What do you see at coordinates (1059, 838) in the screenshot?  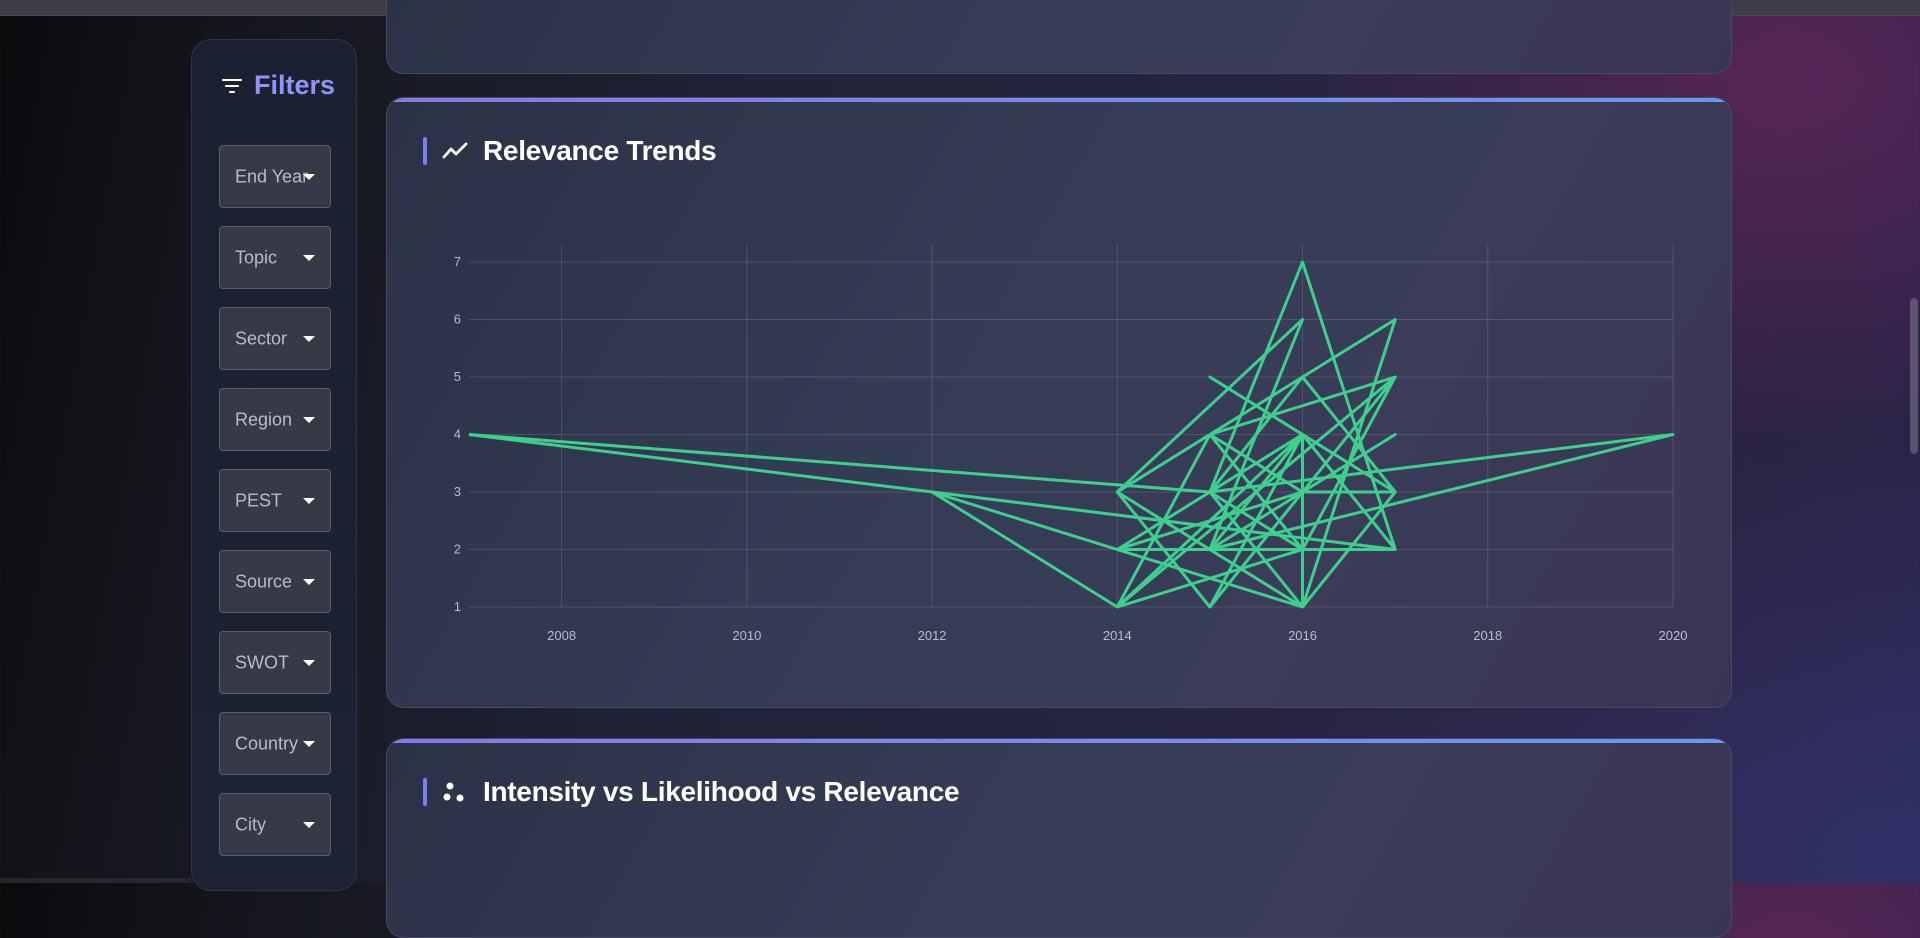 I see `intensity-likelihood-relevance-card: Intensity vs Likelihood vs Relevance` at bounding box center [1059, 838].